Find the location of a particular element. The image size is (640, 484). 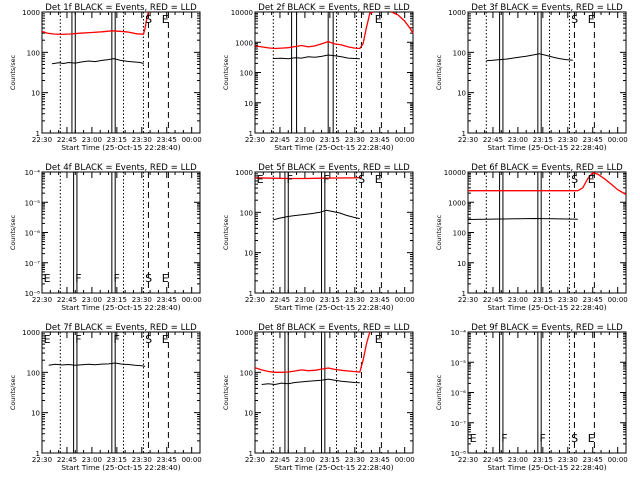

y-tick-label: 10⁻⁷ is located at coordinates (459, 424).